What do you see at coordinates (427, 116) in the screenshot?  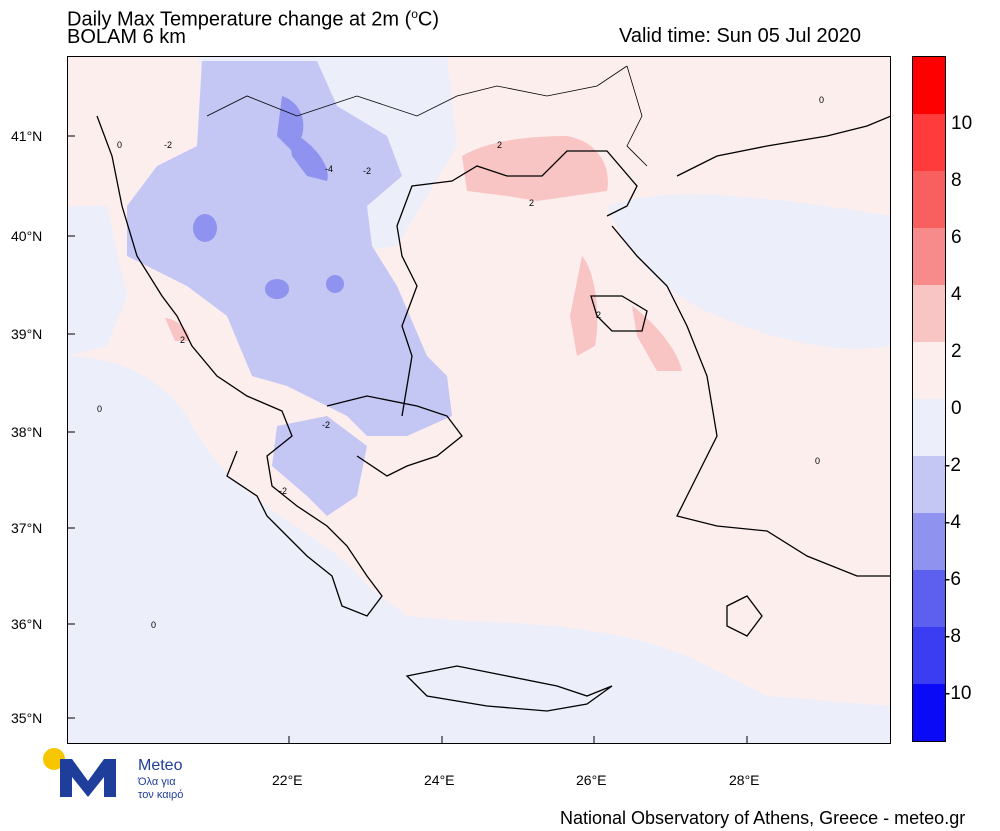 I see `border-outline` at bounding box center [427, 116].